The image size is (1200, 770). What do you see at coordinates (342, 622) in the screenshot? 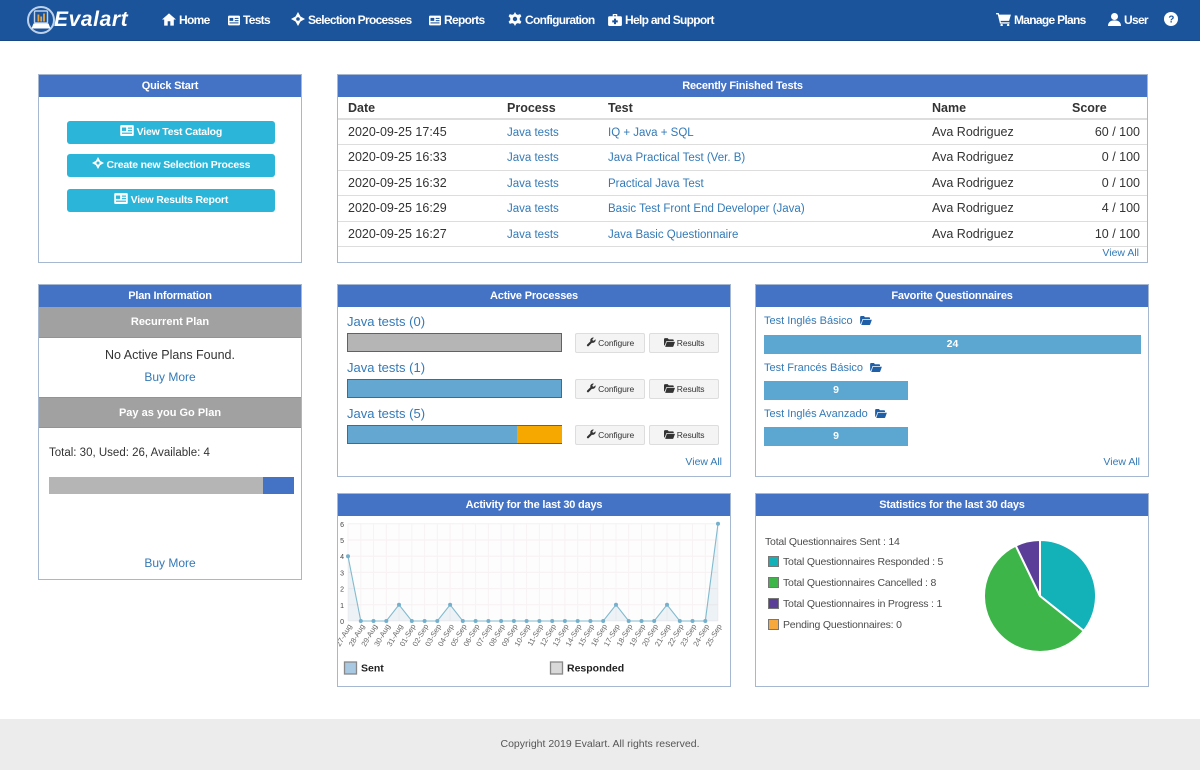
I see `svg-text: 0` at bounding box center [342, 622].